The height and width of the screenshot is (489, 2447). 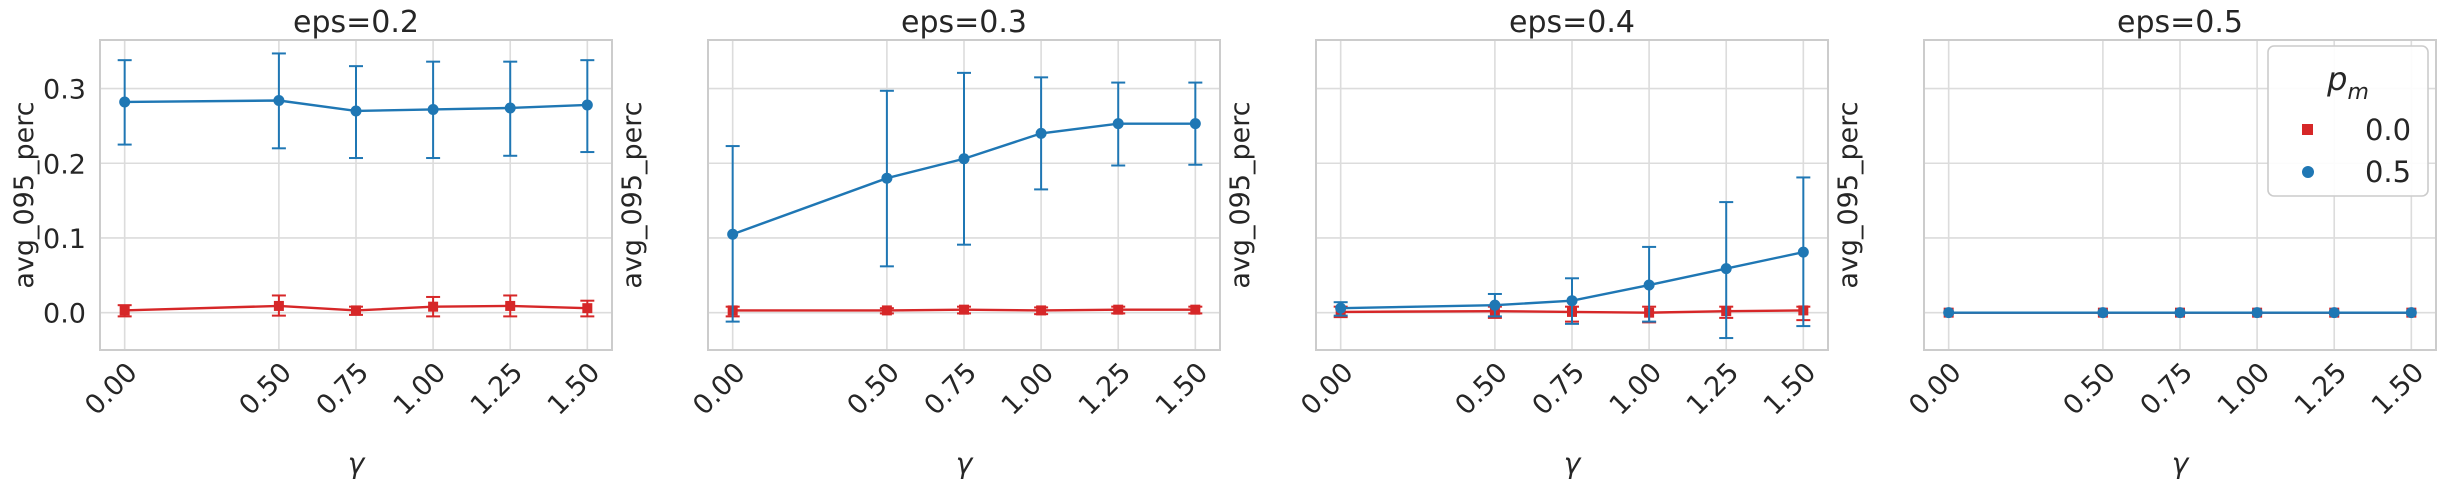 I want to click on chart-title: eps=0.3, so click(x=964, y=22).